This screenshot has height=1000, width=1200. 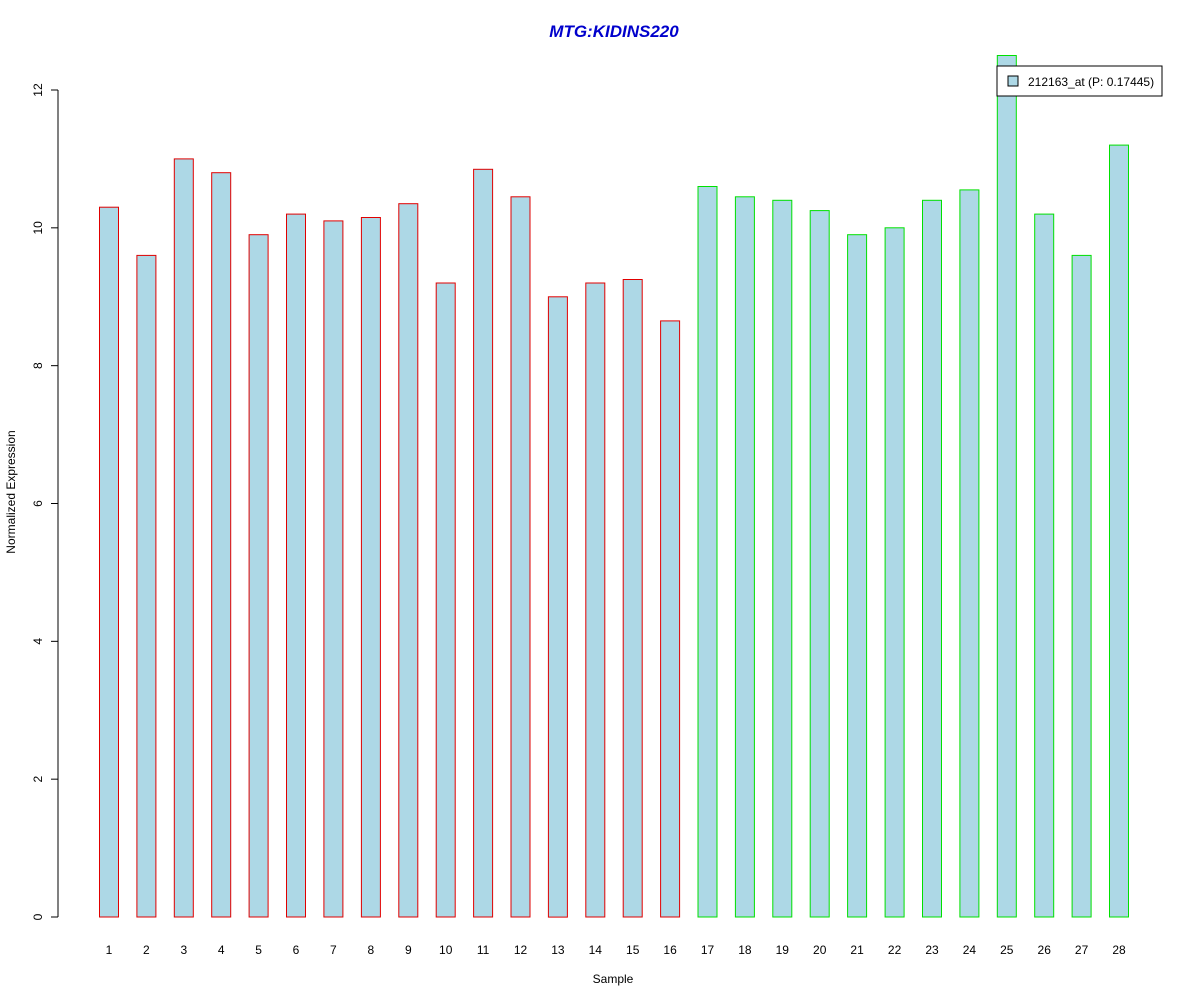 I want to click on x-tick-label: 21, so click(x=857, y=950).